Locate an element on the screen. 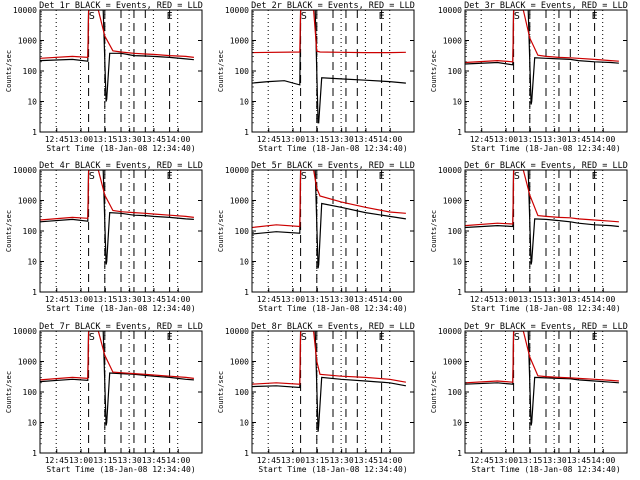 The height and width of the screenshot is (480, 640). panel-title: Det 2r BLACK = Events, RED = LLD is located at coordinates (333, 6).